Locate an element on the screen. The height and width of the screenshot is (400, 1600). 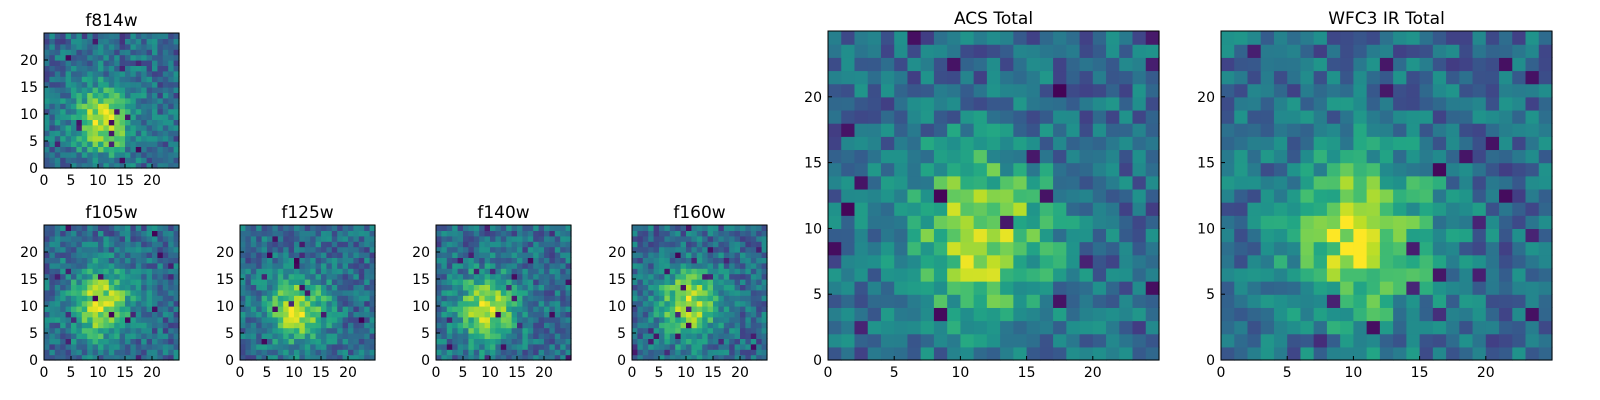
y-tick-label: 5 is located at coordinates (33, 334).